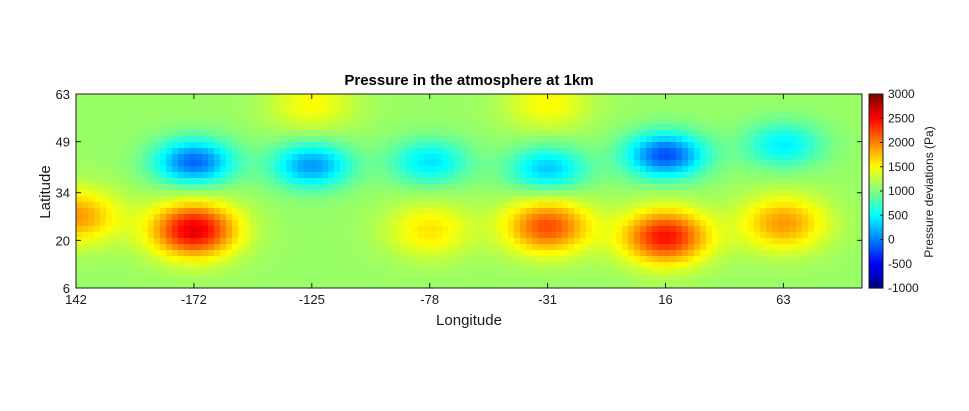 Image resolution: width=969 pixels, height=411 pixels. Describe the element at coordinates (665, 299) in the screenshot. I see `x-tick-label: 16` at that location.